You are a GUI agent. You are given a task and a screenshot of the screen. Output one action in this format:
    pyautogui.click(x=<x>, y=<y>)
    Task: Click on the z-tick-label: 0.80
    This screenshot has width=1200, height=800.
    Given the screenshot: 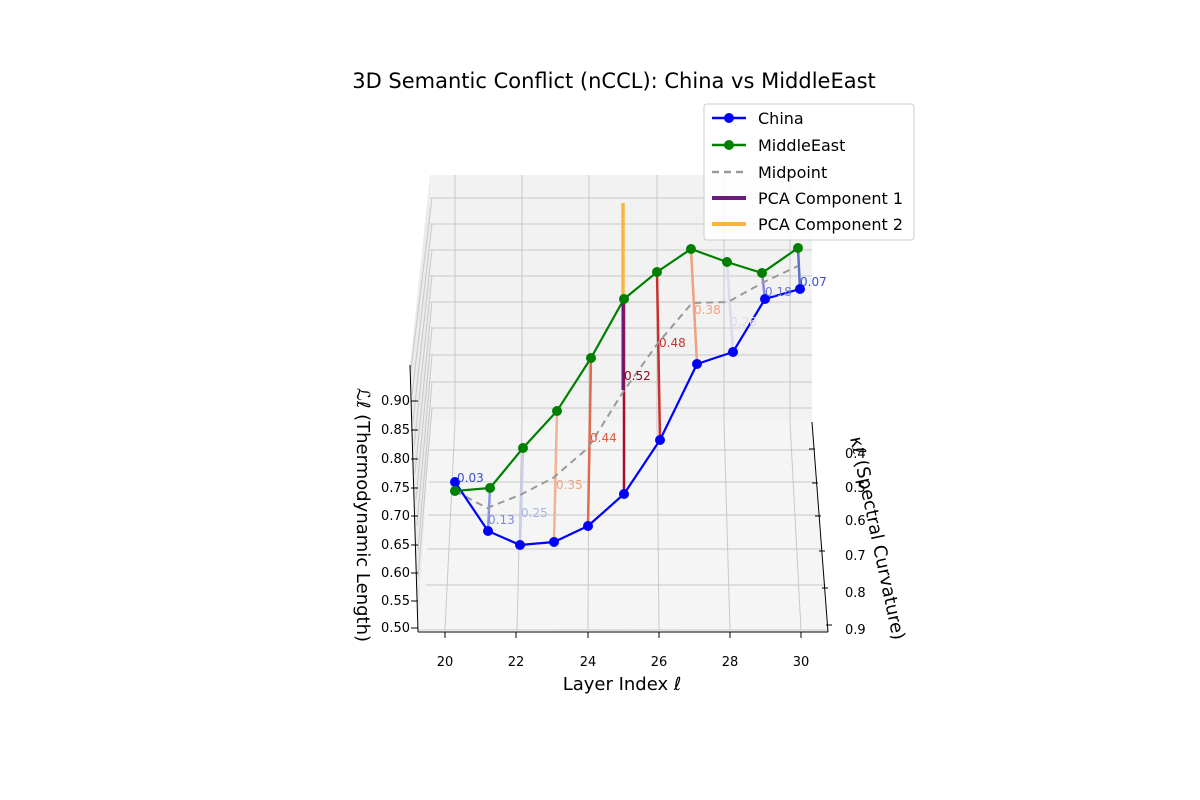 What is the action you would take?
    pyautogui.click(x=395, y=459)
    